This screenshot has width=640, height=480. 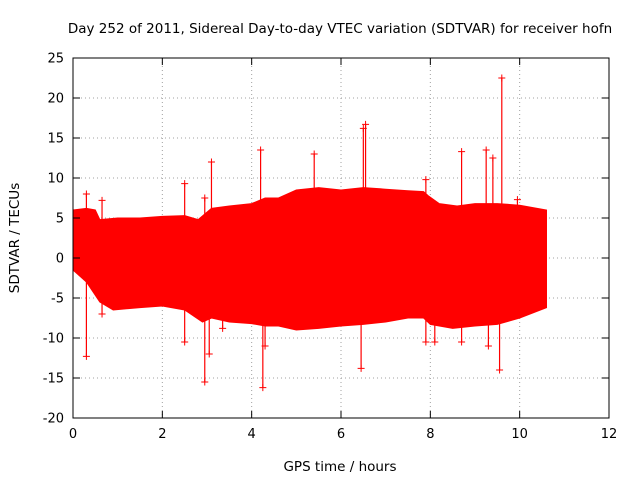 What do you see at coordinates (339, 467) in the screenshot?
I see `x-axis-label: GPS time / hours` at bounding box center [339, 467].